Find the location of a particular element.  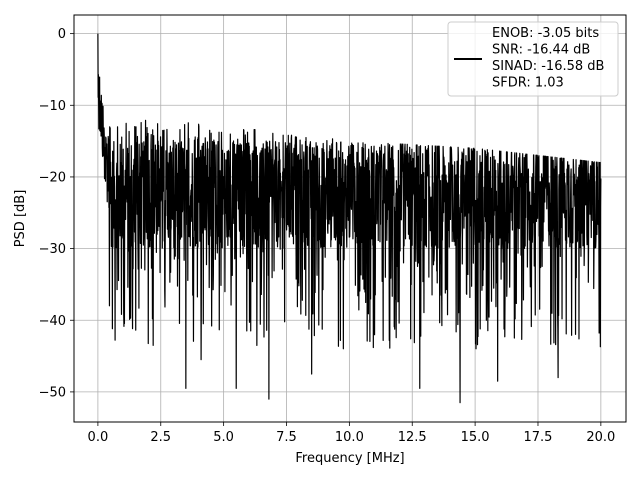

x-tick-label: 12.5 is located at coordinates (412, 437).